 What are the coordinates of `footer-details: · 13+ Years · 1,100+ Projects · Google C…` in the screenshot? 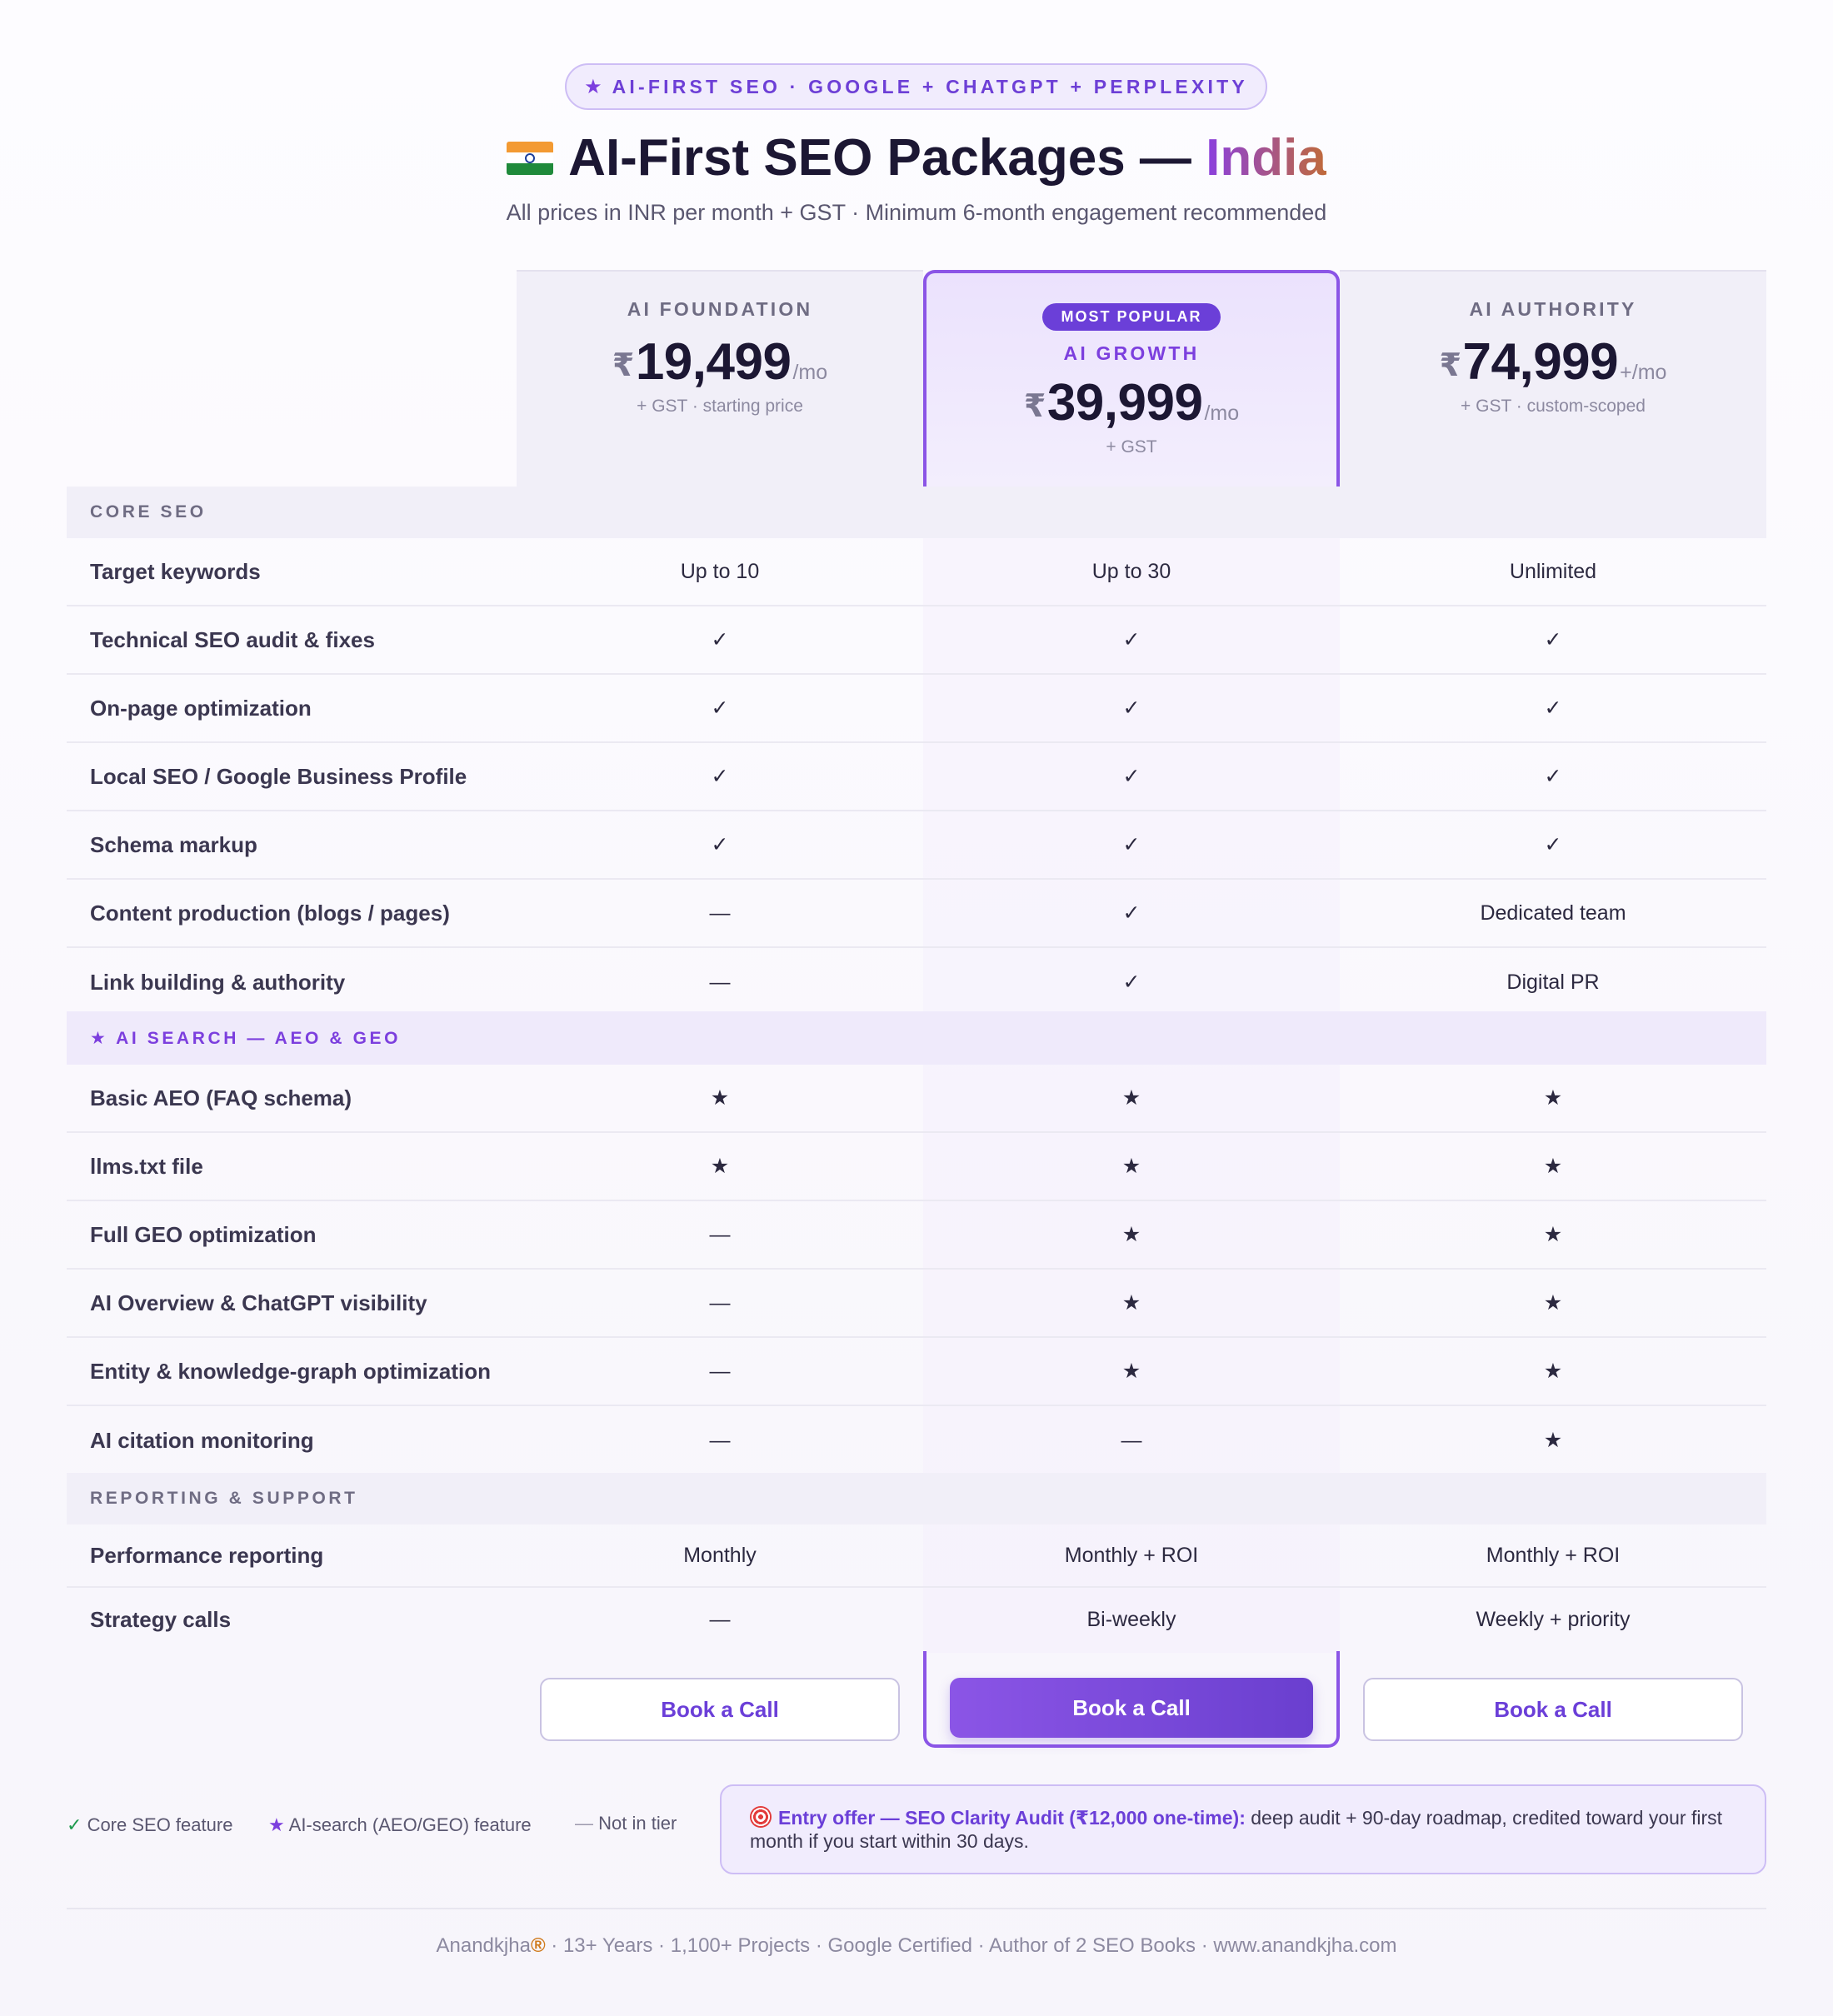 It's located at (971, 1946).